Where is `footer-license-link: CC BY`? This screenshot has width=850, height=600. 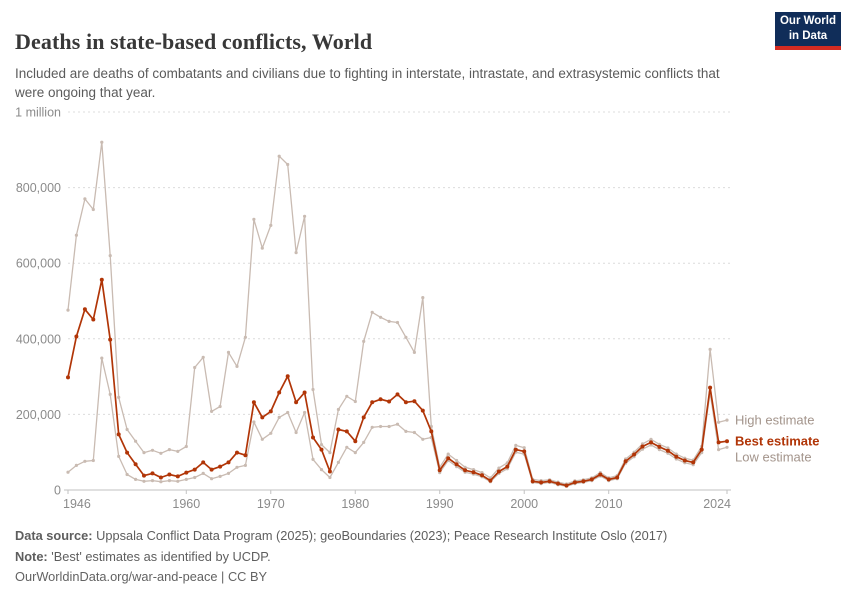 footer-license-link: CC BY is located at coordinates (247, 576).